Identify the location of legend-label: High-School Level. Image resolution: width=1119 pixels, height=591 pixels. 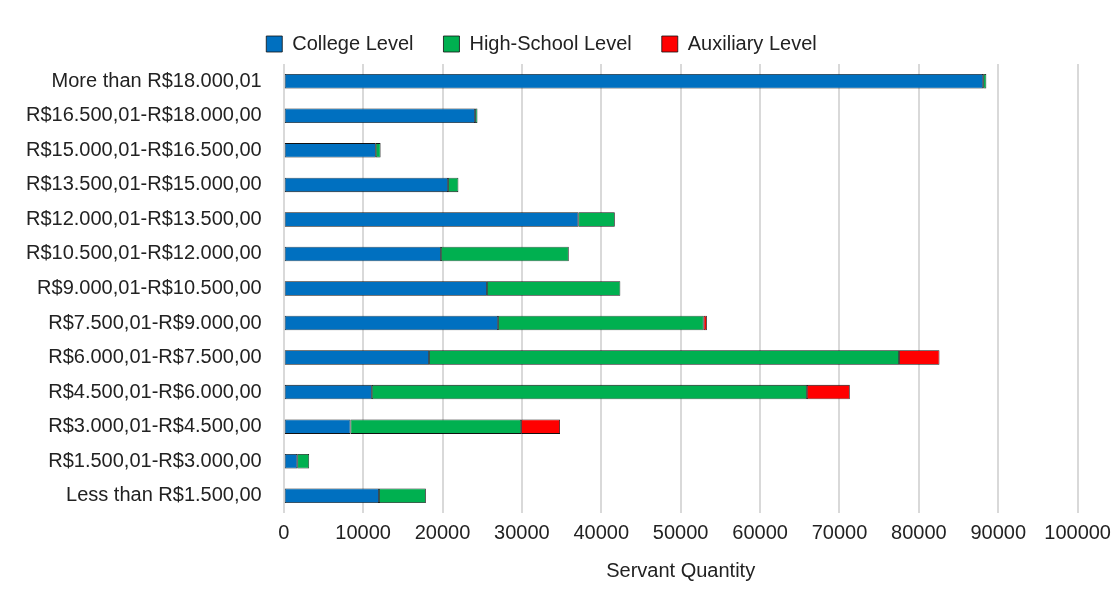
(550, 42).